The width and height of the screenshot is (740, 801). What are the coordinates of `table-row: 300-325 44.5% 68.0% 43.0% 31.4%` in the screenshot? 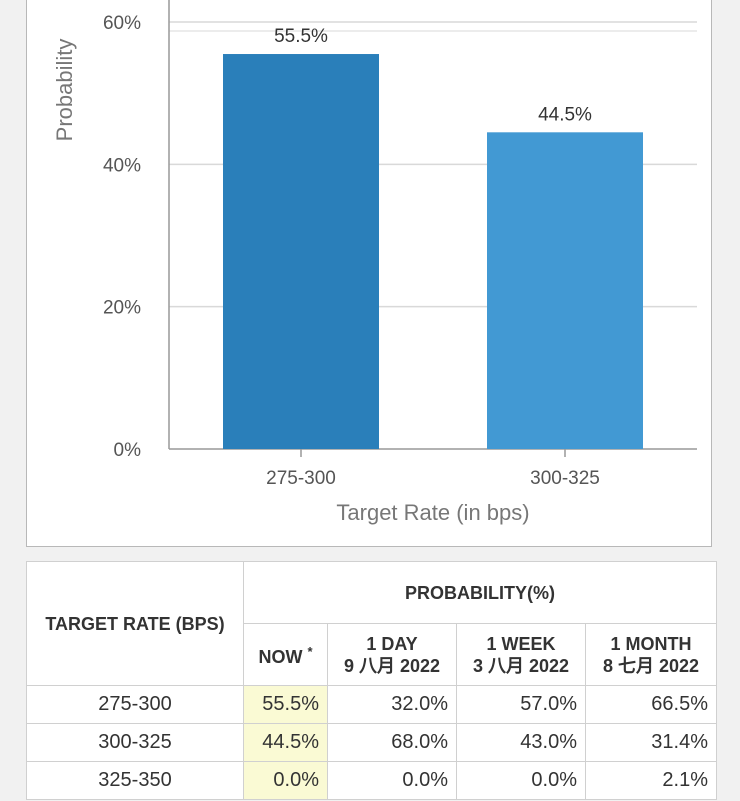 It's located at (371, 742).